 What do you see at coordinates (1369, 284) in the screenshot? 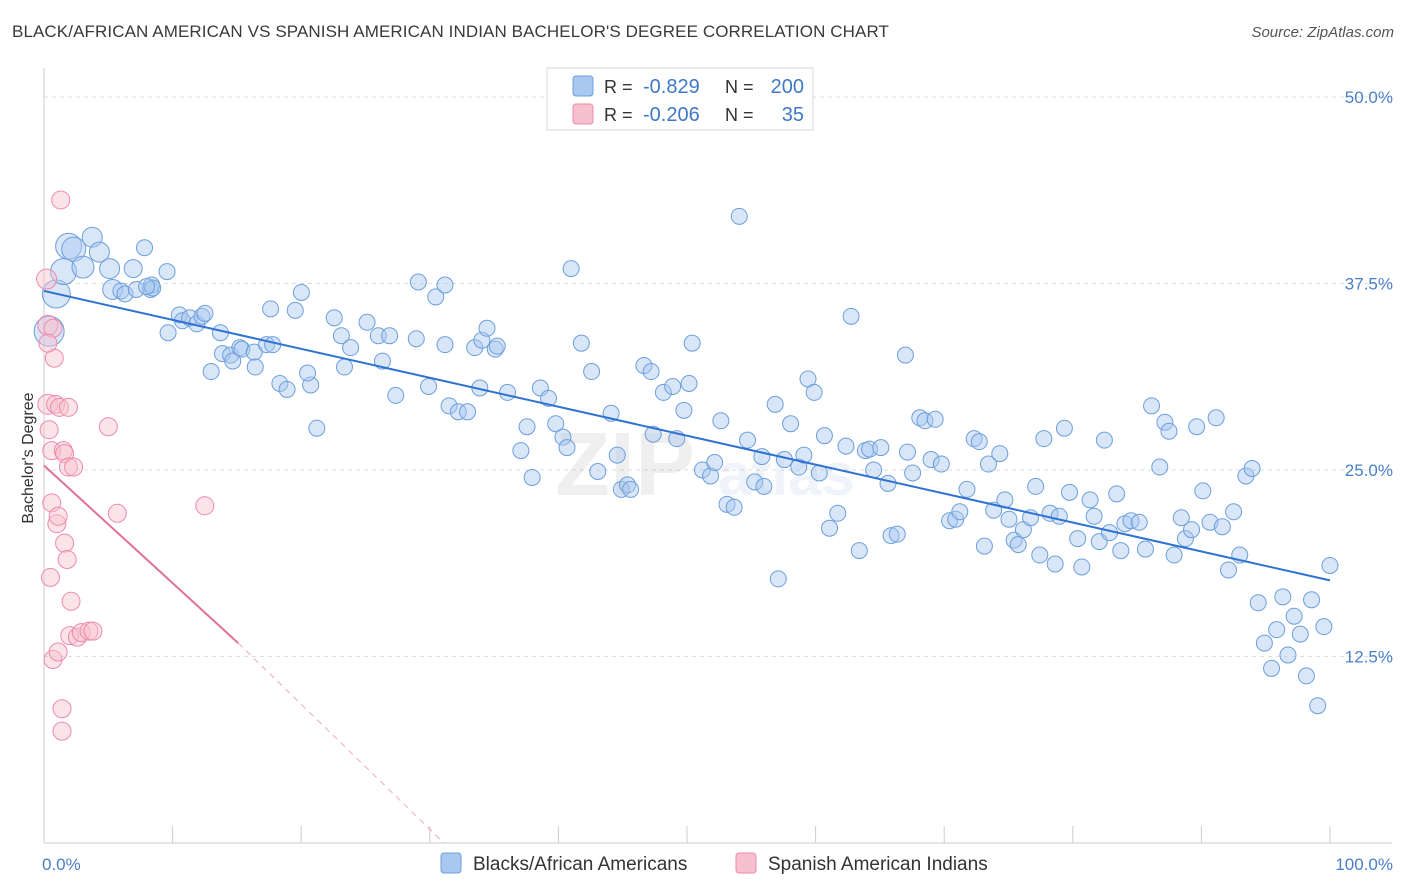
I see `y-tick-label-2: 37.5%` at bounding box center [1369, 284].